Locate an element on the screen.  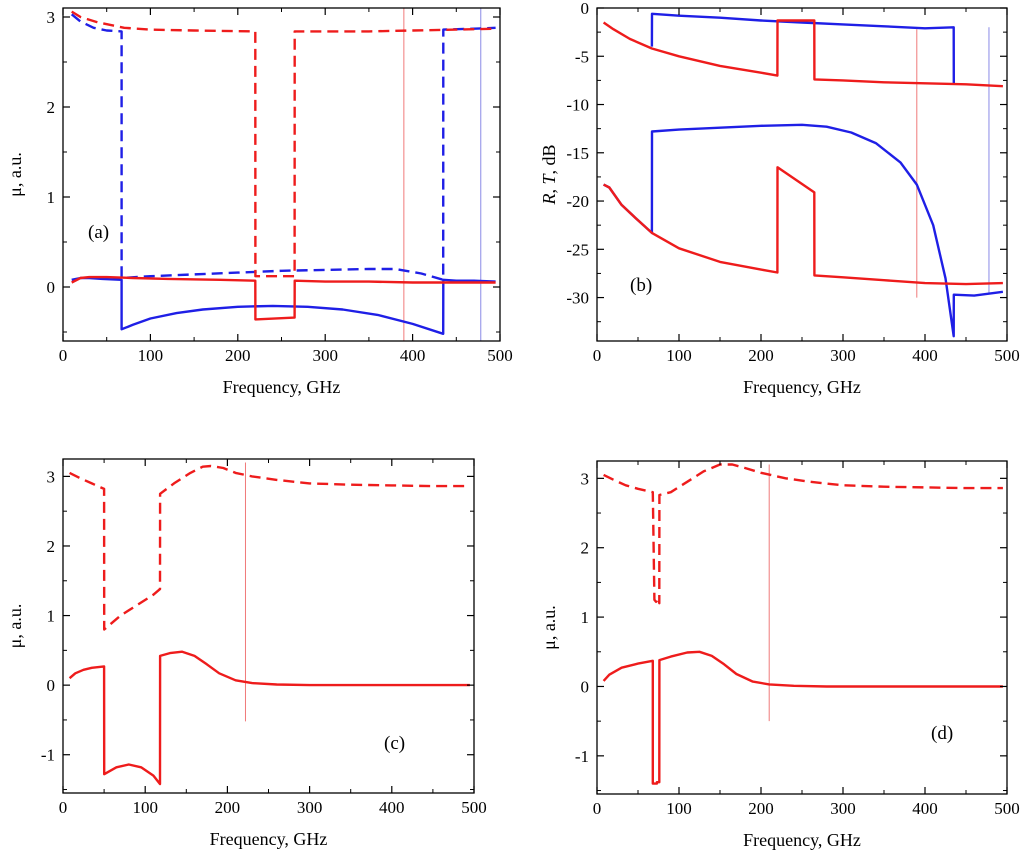
y-tick-label: -30 is located at coordinates (577, 298).